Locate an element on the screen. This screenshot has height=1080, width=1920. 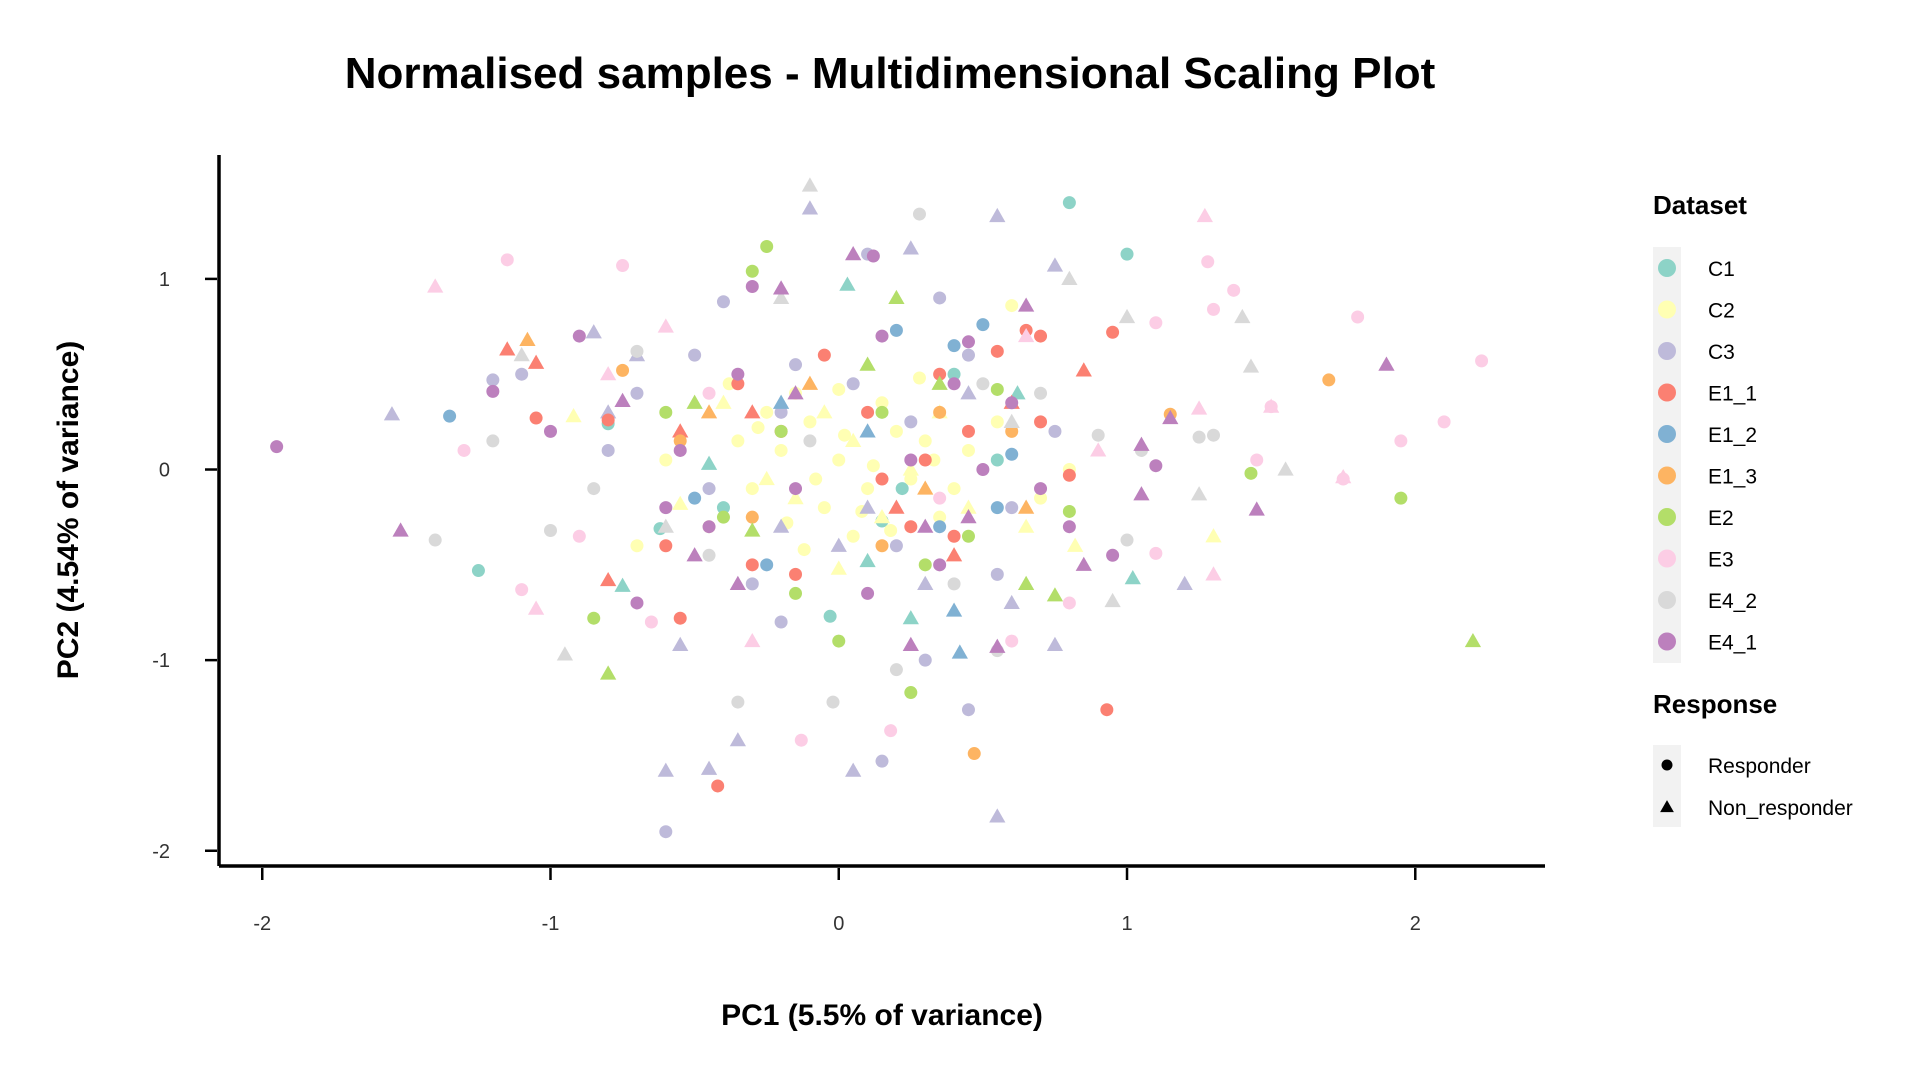
legend-label: E4_1 is located at coordinates (1732, 643).